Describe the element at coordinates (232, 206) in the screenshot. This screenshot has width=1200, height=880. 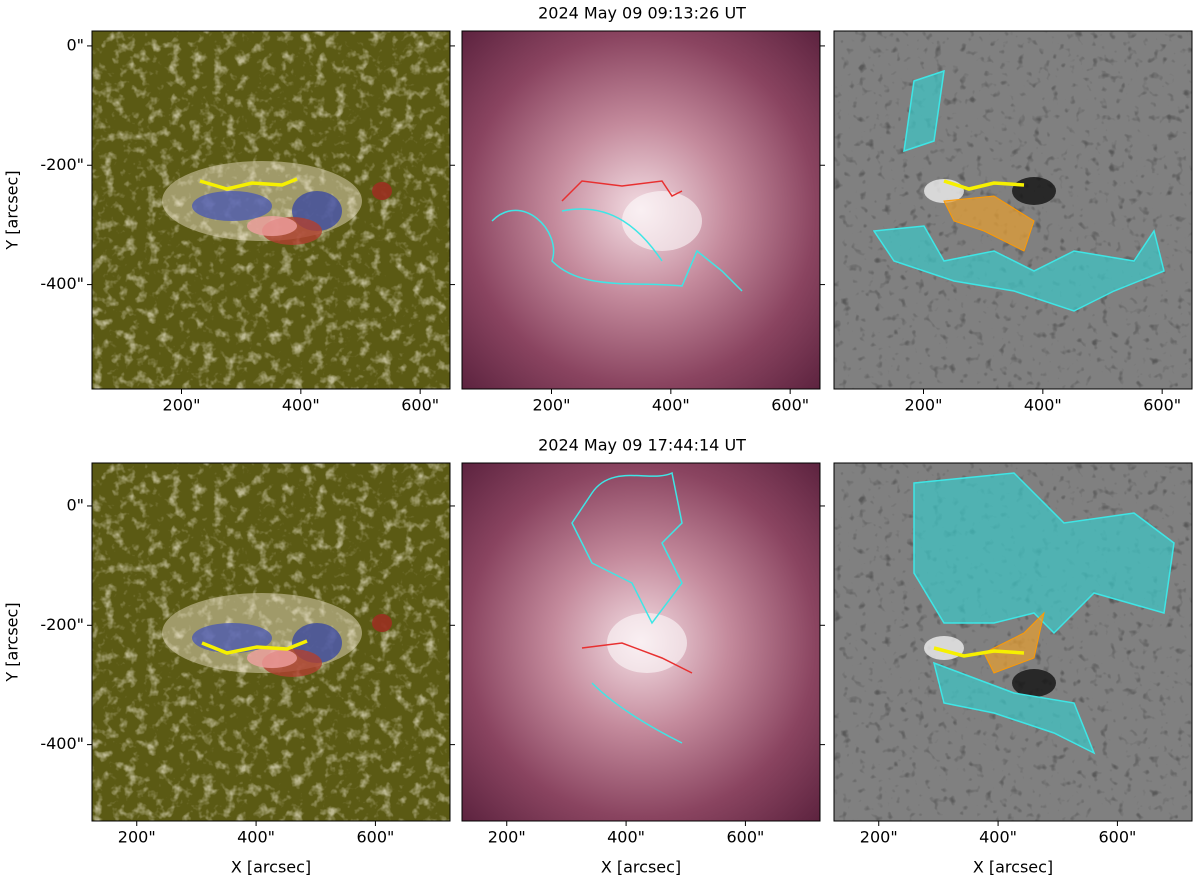
I see `blue-patch` at that location.